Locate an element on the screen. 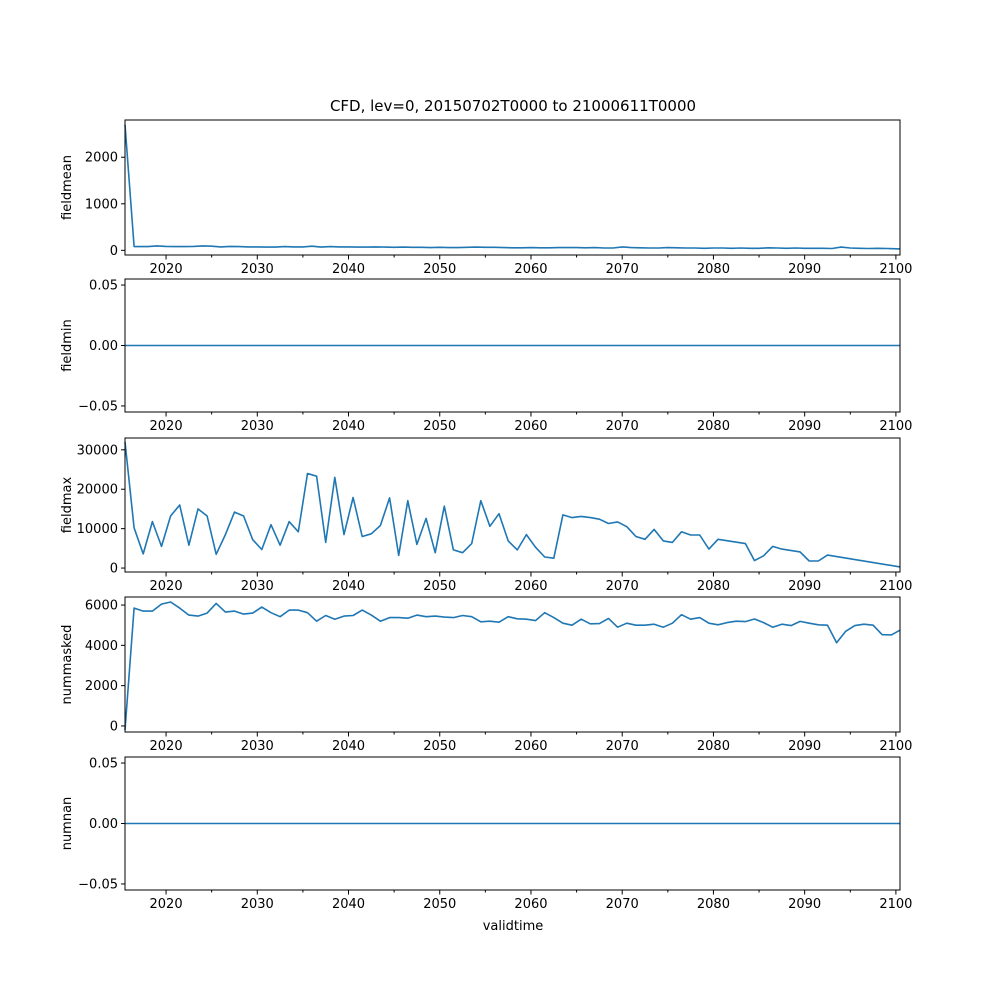 Image resolution: width=1000 pixels, height=1000 pixels. y-tick-label: 1000 is located at coordinates (101, 204).